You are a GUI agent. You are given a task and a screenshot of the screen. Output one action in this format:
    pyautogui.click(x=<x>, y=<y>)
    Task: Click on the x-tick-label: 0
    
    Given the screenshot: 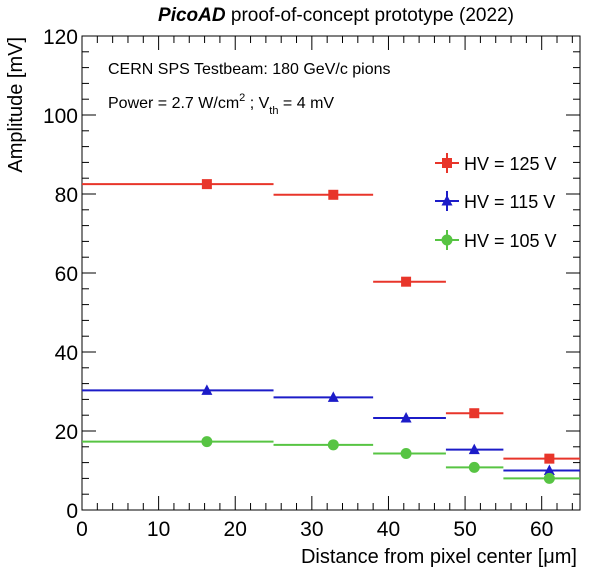 What is the action you would take?
    pyautogui.click(x=82, y=529)
    